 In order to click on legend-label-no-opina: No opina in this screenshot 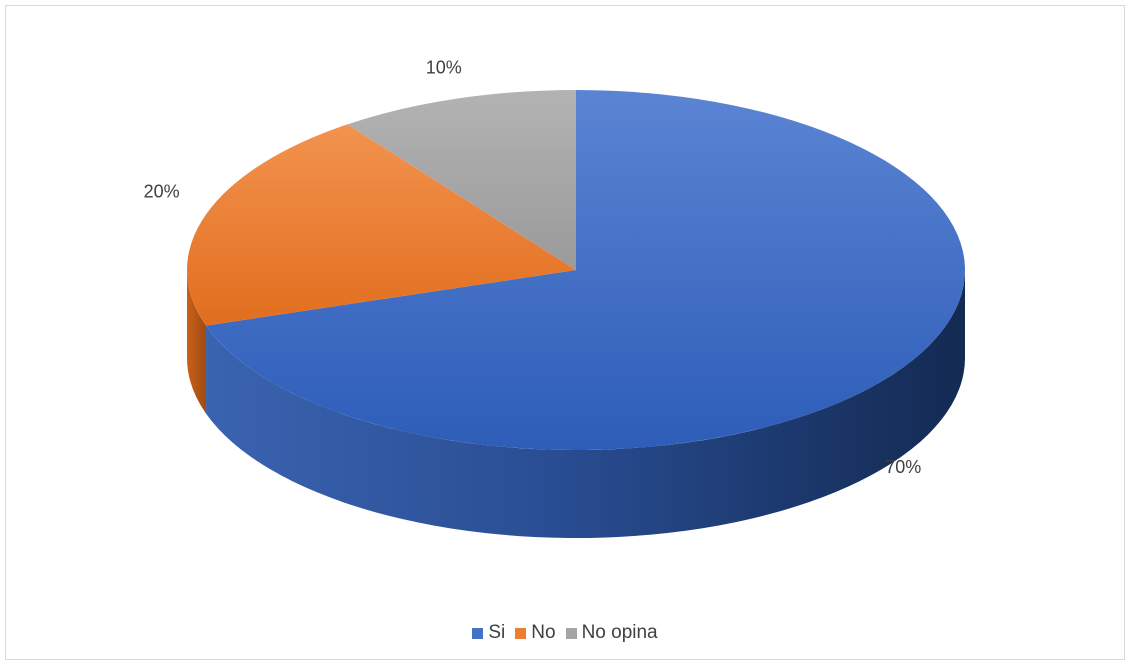, I will do `click(619, 632)`.